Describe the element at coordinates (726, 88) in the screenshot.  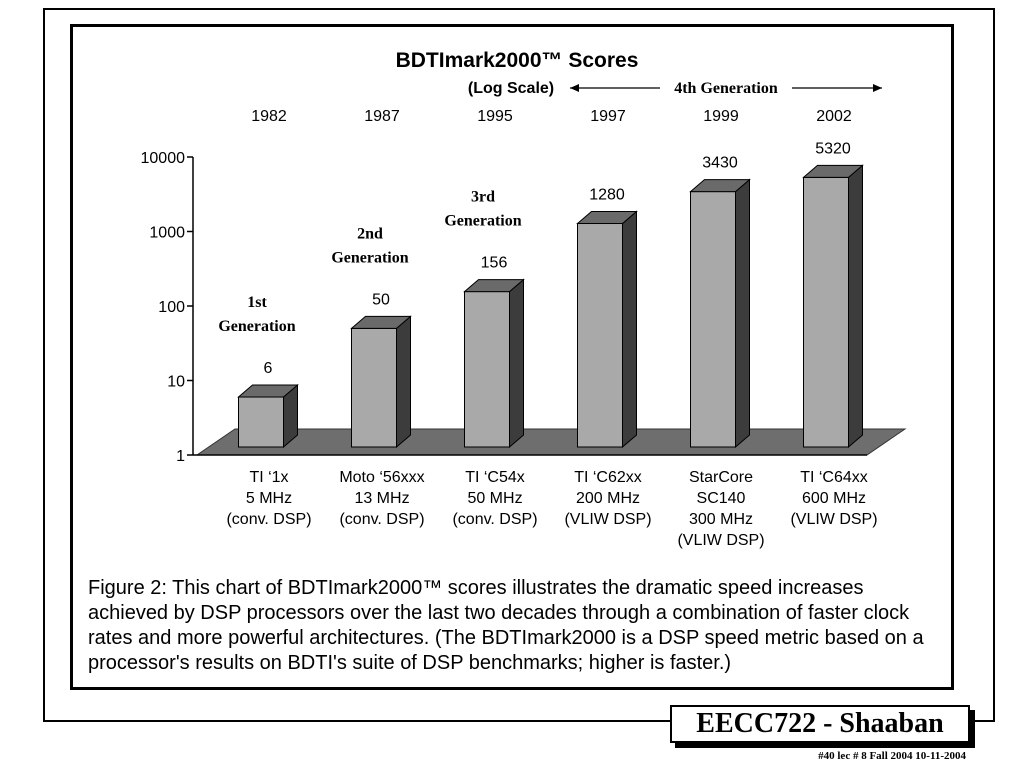
I see `generation-annotation: 4th Generation` at that location.